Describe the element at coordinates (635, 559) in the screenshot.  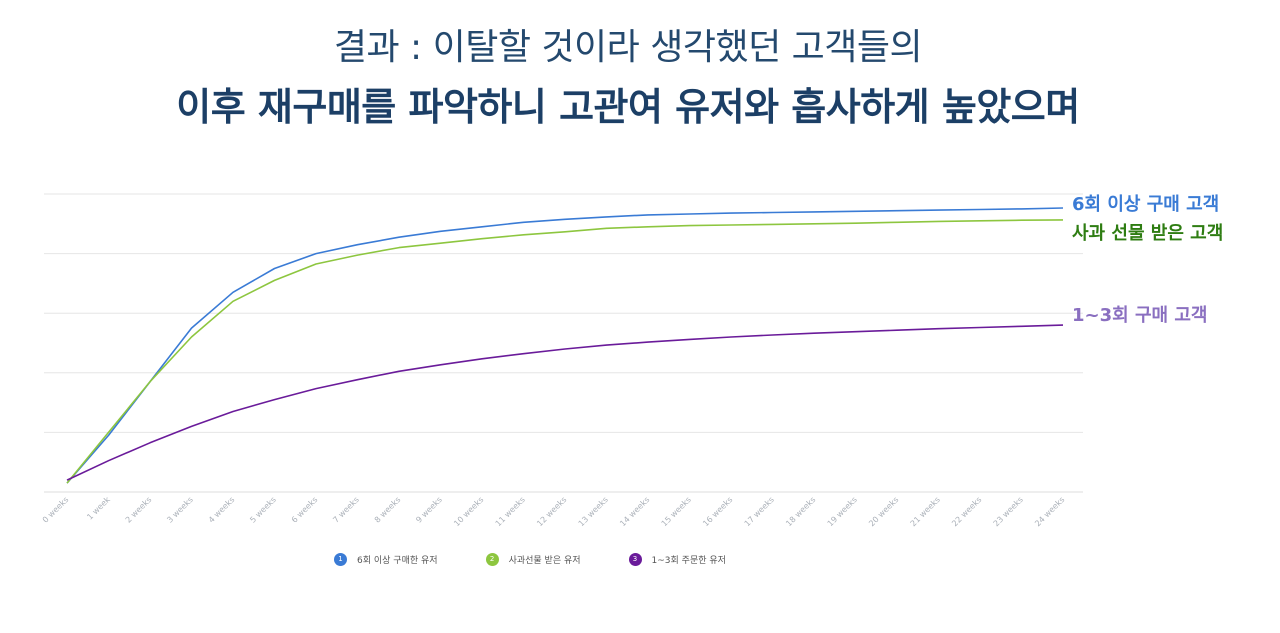
I see `legend-marker-3: 3` at that location.